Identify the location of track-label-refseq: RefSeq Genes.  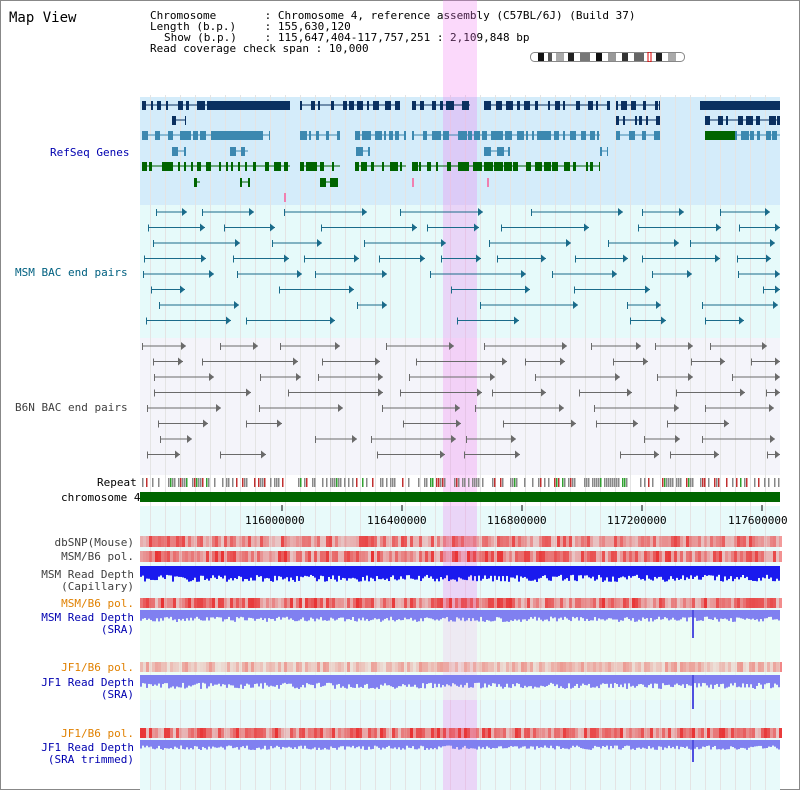
(90, 152).